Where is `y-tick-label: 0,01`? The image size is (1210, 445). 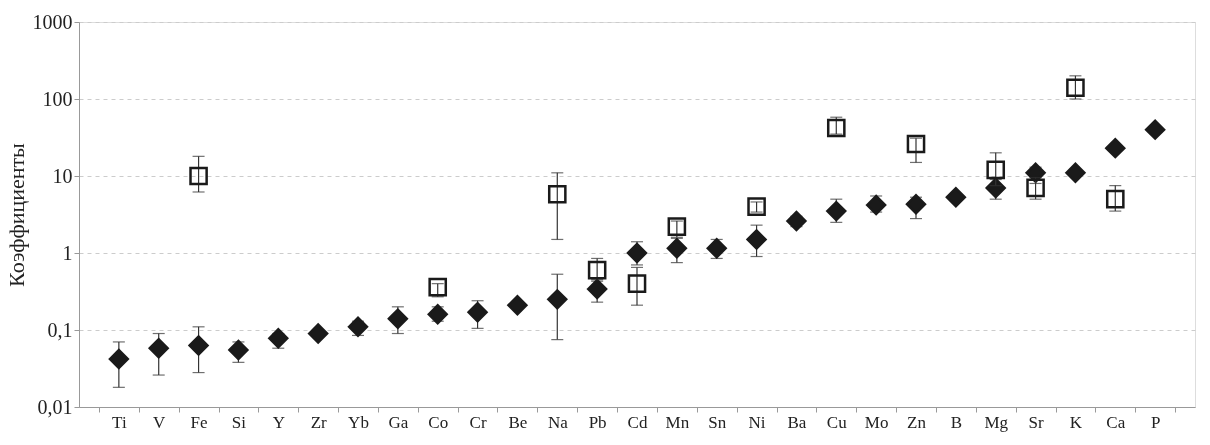 y-tick-label: 0,01 is located at coordinates (55, 406).